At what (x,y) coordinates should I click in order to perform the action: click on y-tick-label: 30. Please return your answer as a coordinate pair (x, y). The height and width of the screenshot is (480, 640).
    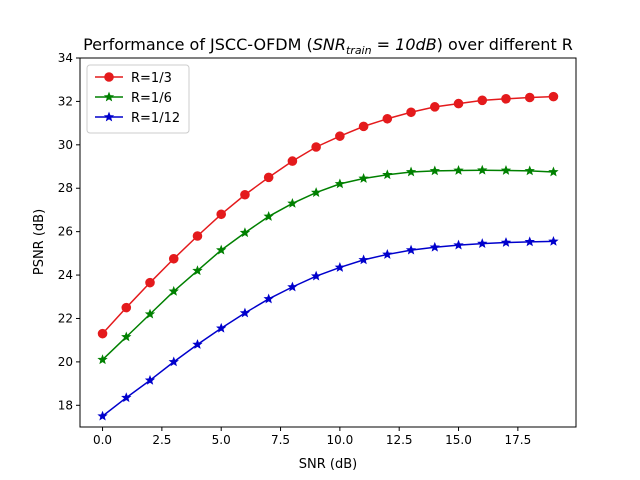
    Looking at the image, I should click on (65, 145).